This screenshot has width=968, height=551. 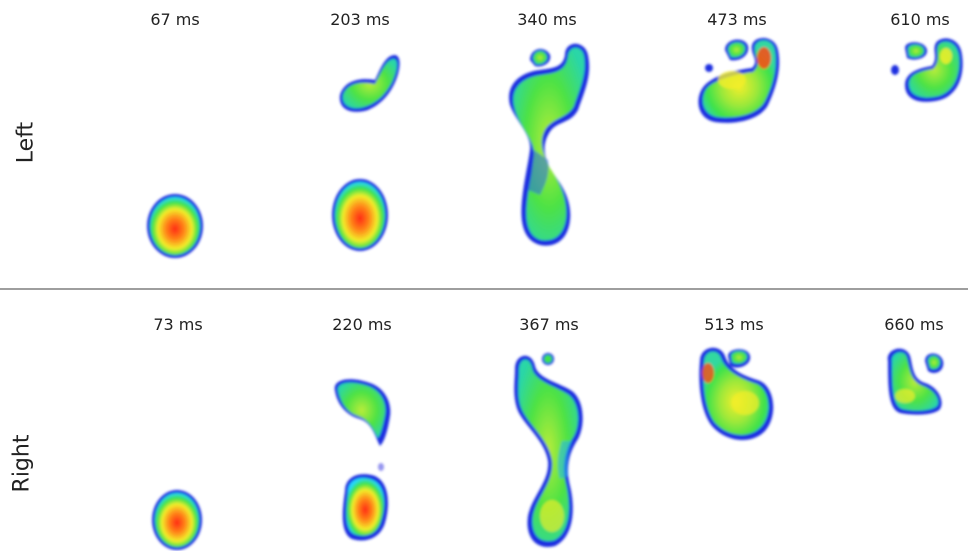 I want to click on time-label: 610 ms, so click(x=920, y=19).